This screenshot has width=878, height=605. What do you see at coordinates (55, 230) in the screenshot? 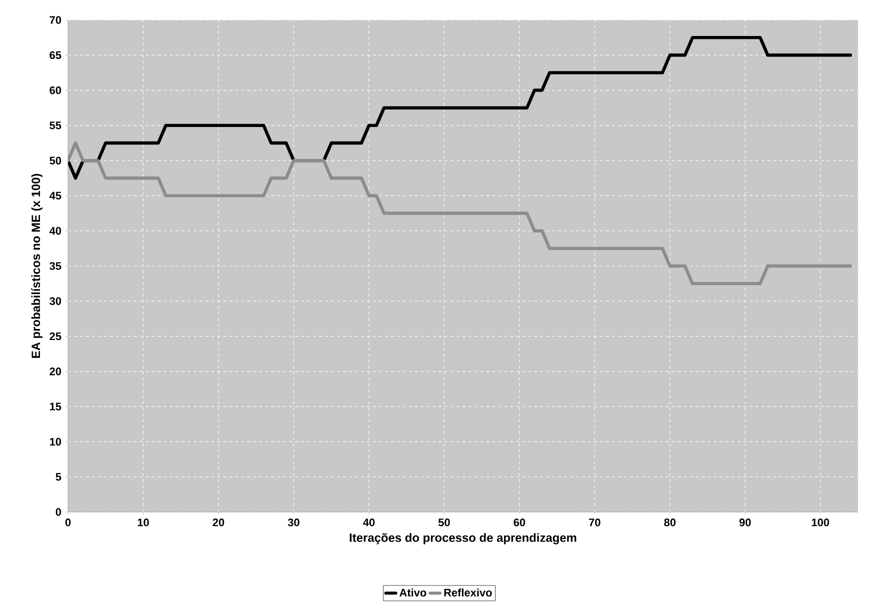
I see `y-tick-label: 40` at bounding box center [55, 230].